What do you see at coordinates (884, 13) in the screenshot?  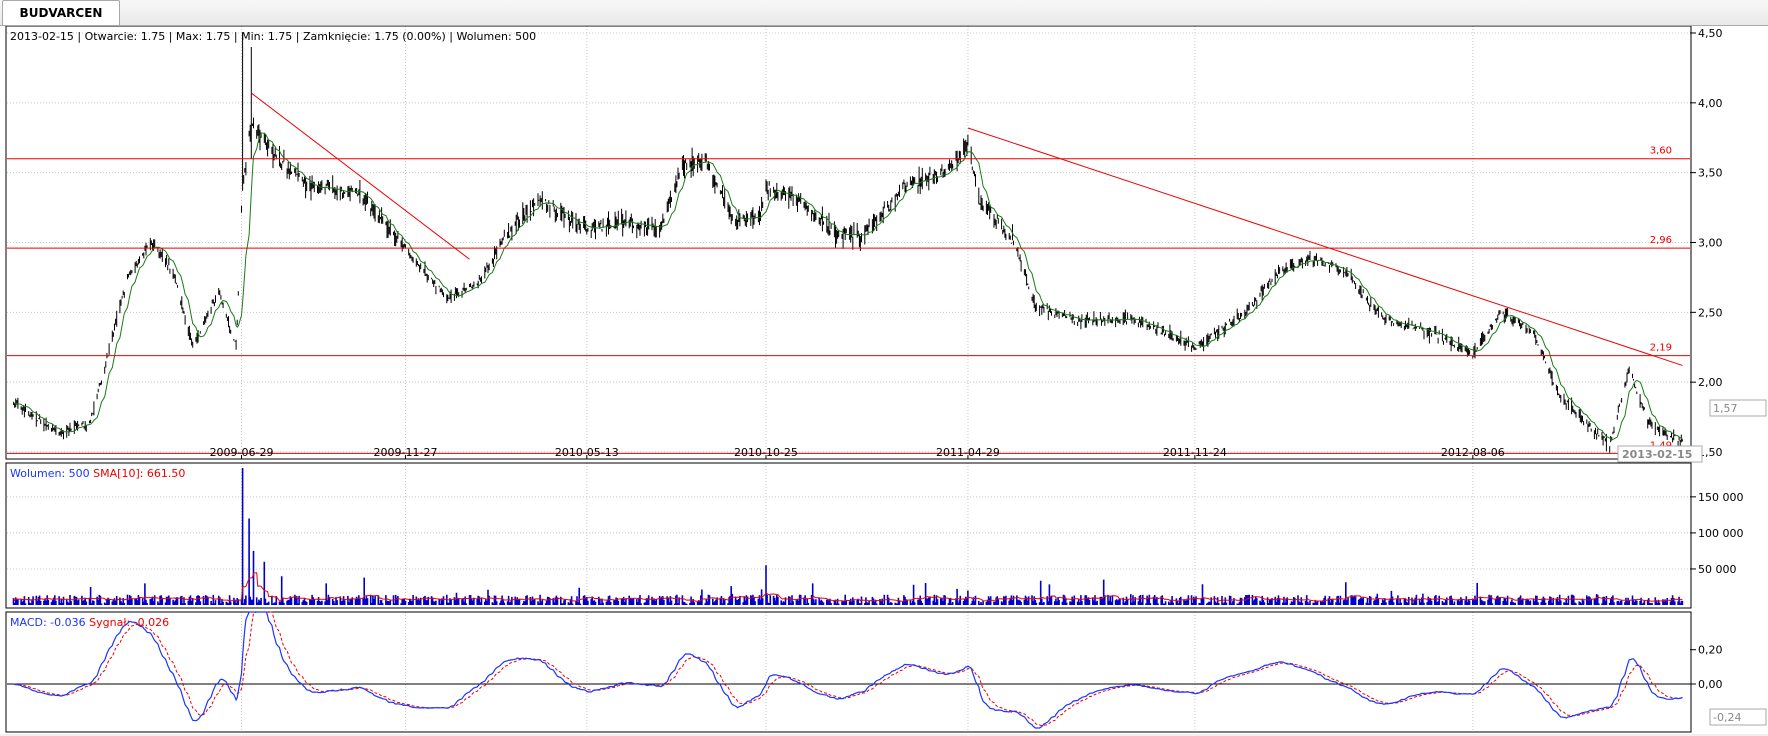 I see `tab-bar: BUDVARCEN` at bounding box center [884, 13].